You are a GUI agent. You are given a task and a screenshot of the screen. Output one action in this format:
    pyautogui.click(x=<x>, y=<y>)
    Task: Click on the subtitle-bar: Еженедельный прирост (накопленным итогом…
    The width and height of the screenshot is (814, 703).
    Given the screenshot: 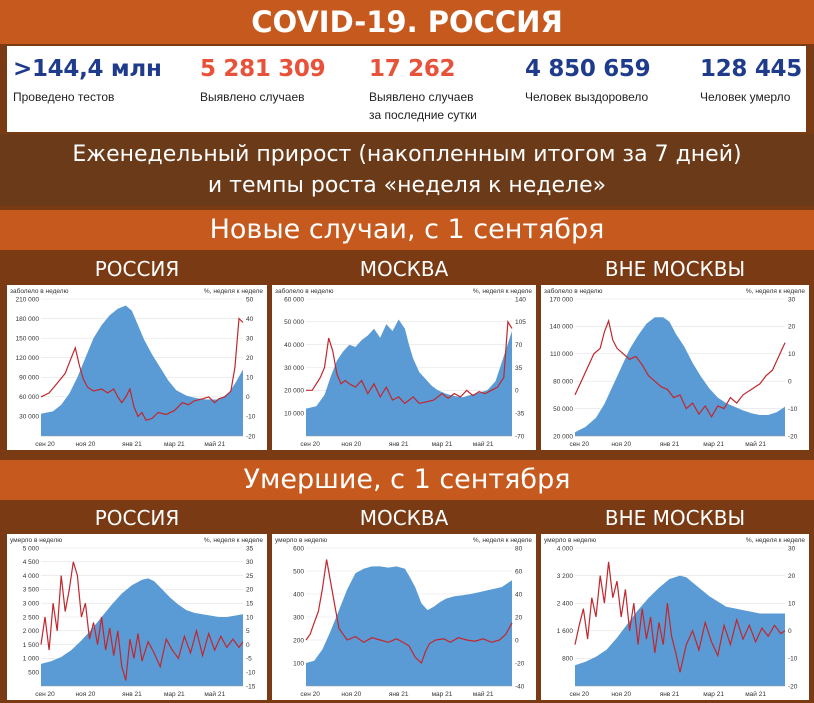 What is the action you would take?
    pyautogui.click(x=407, y=170)
    